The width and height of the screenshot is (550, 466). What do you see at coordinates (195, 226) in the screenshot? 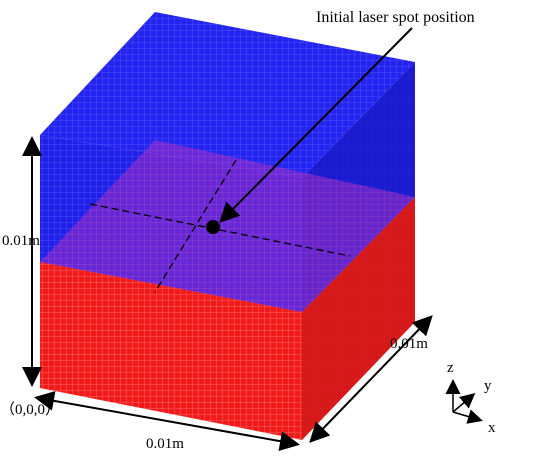
I see `dashed-line-y` at bounding box center [195, 226].